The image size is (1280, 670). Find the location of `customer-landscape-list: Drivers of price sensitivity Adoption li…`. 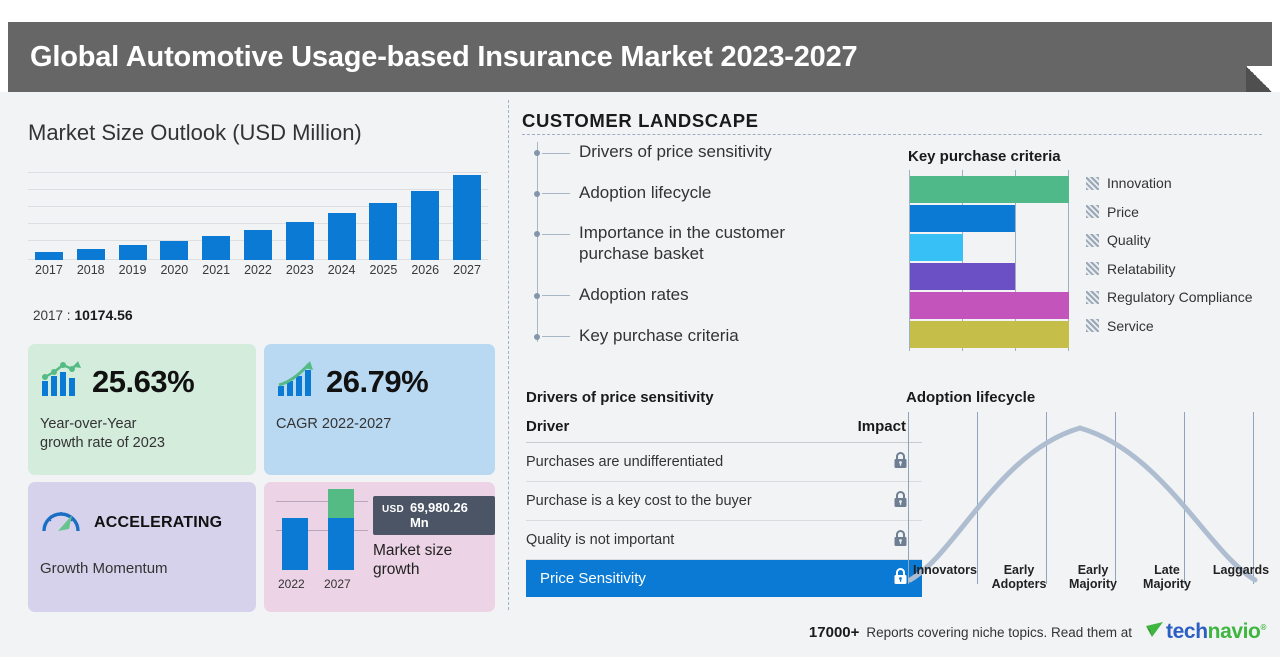

customer-landscape-list: Drivers of price sensitivity Adoption li… is located at coordinates (710, 254).